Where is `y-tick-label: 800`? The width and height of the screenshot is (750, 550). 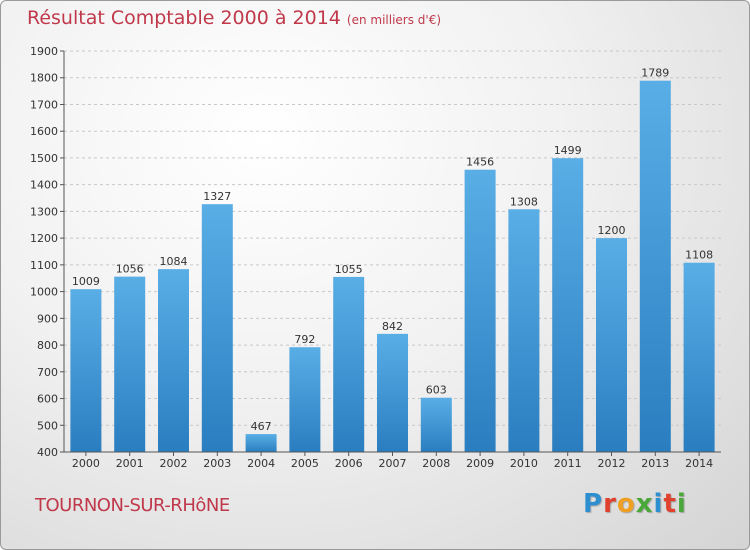 y-tick-label: 800 is located at coordinates (47, 345).